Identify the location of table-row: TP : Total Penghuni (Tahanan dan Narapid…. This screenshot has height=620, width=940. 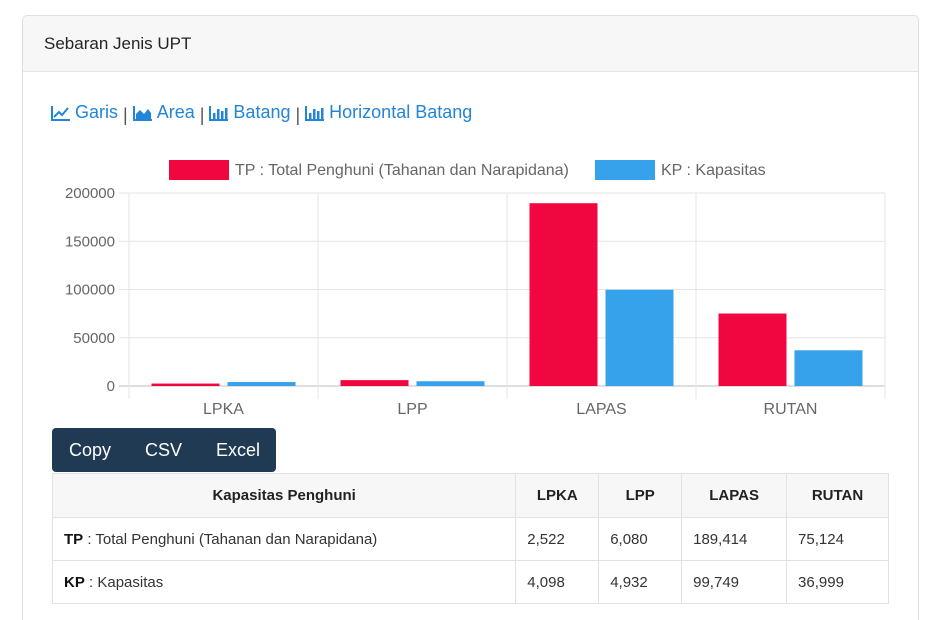
(470, 539).